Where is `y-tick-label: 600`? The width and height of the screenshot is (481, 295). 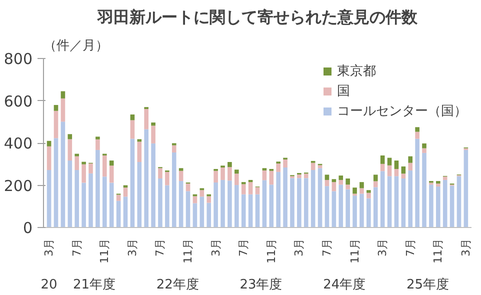
y-tick-label: 600 is located at coordinates (18, 101).